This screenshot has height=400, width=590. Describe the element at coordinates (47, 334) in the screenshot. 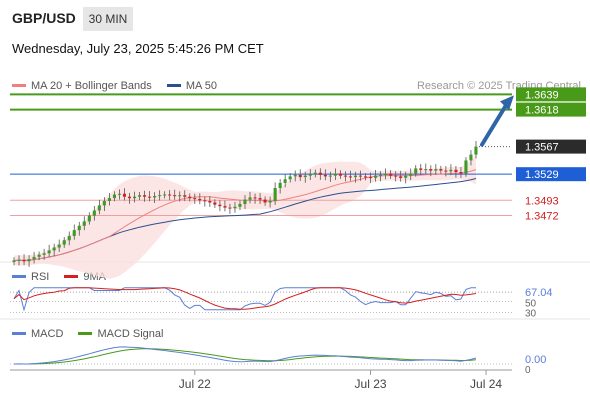

I see `legend-label-macd: MACD` at that location.